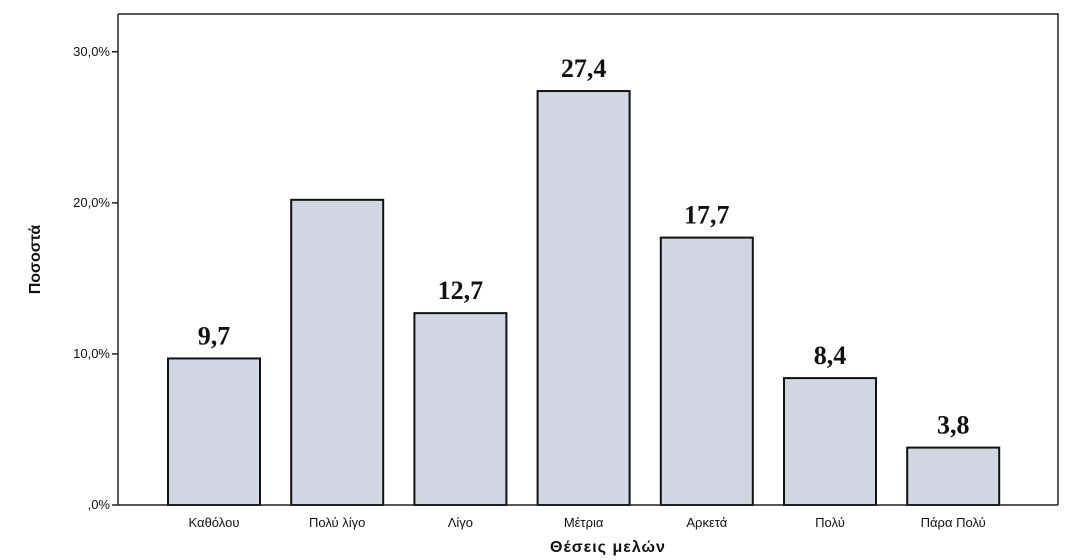  I want to click on x-tick-label: Μέτρια, so click(584, 522).